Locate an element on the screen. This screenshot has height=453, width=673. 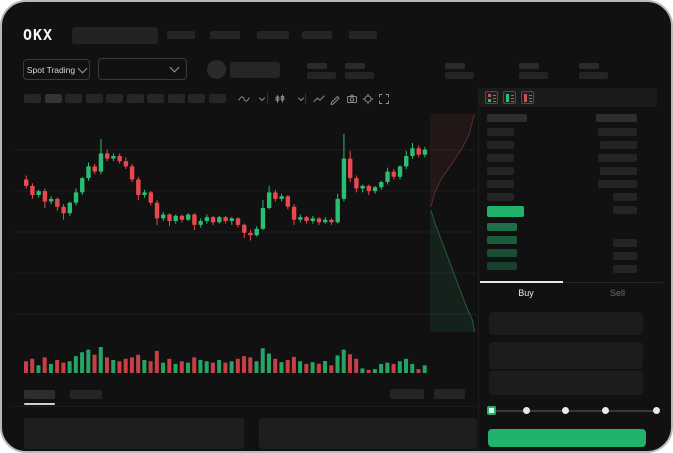
history-panel-skeleton is located at coordinates (368, 433).